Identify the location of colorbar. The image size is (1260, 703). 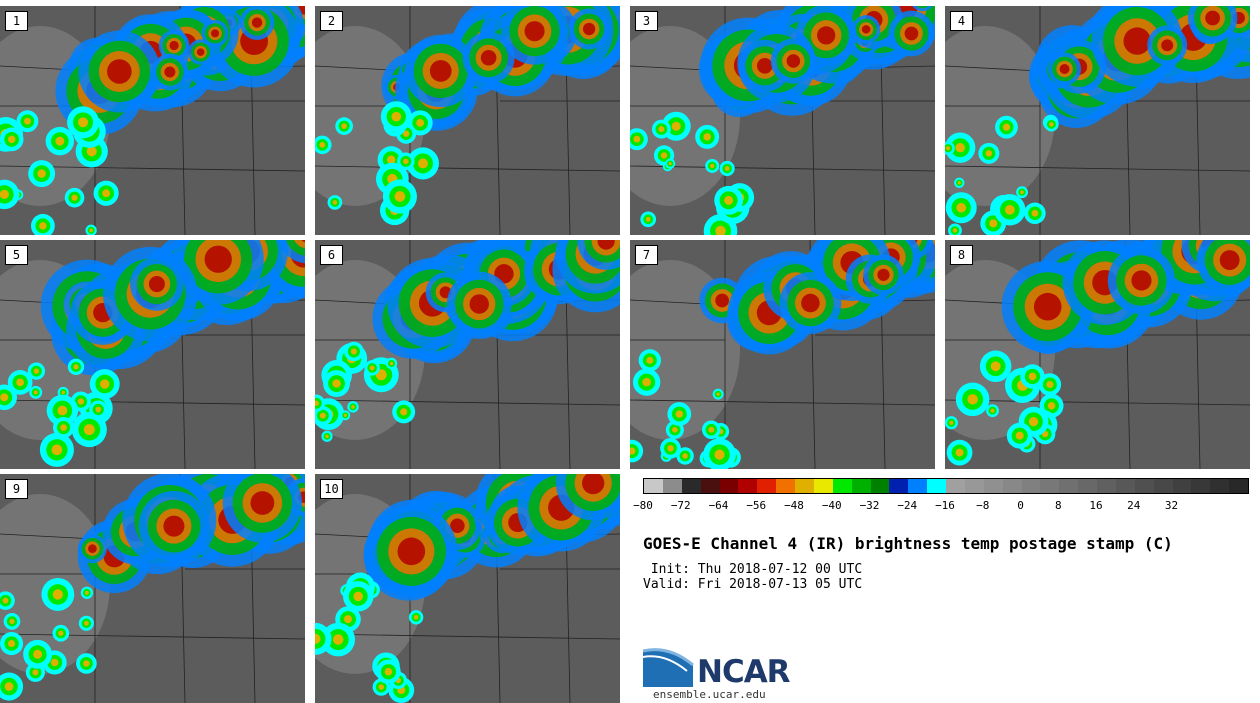
(946, 486).